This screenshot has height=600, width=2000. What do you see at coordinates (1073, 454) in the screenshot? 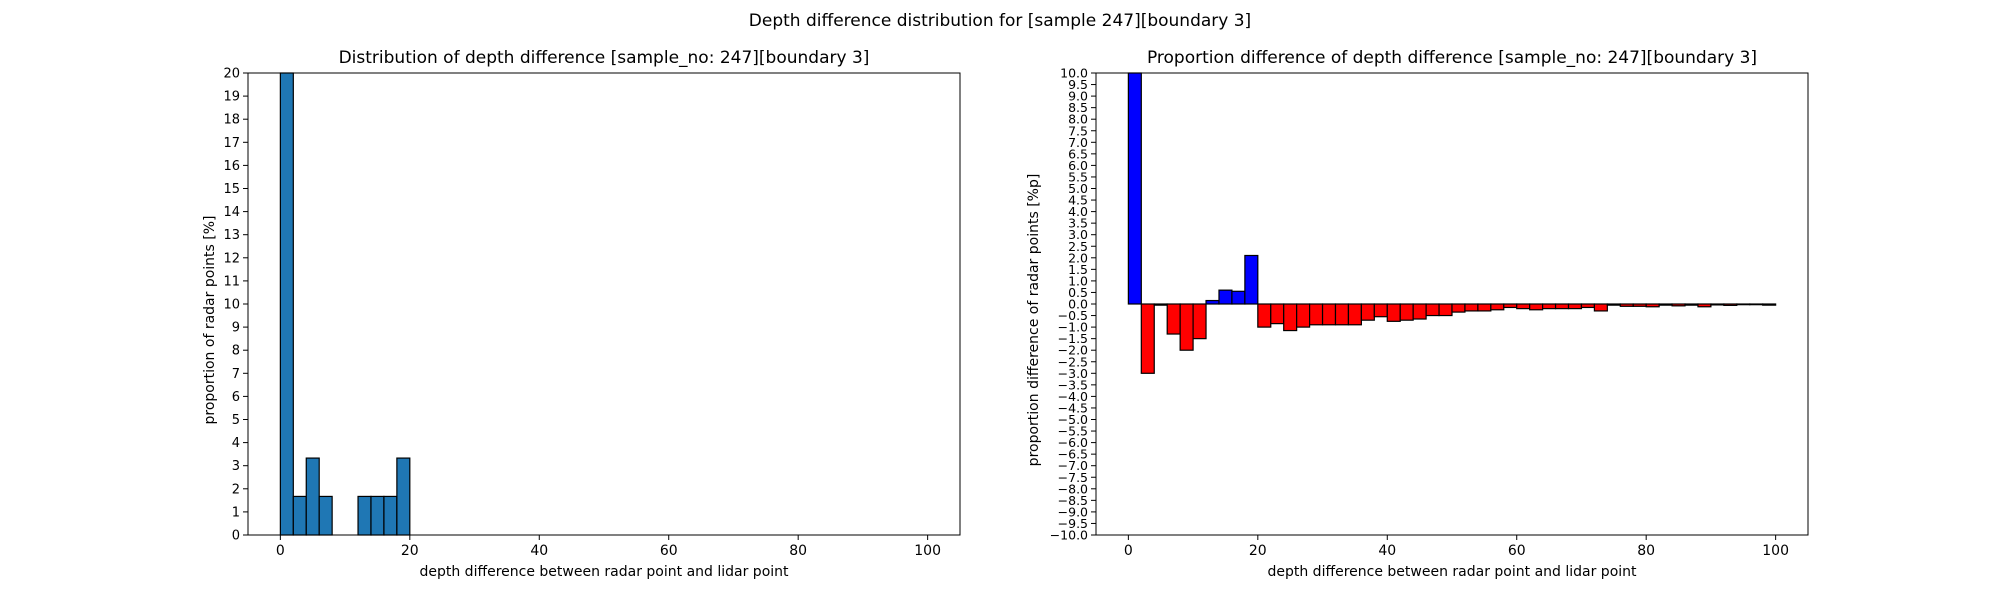
I see `y-tick-label: −6.5` at bounding box center [1073, 454].